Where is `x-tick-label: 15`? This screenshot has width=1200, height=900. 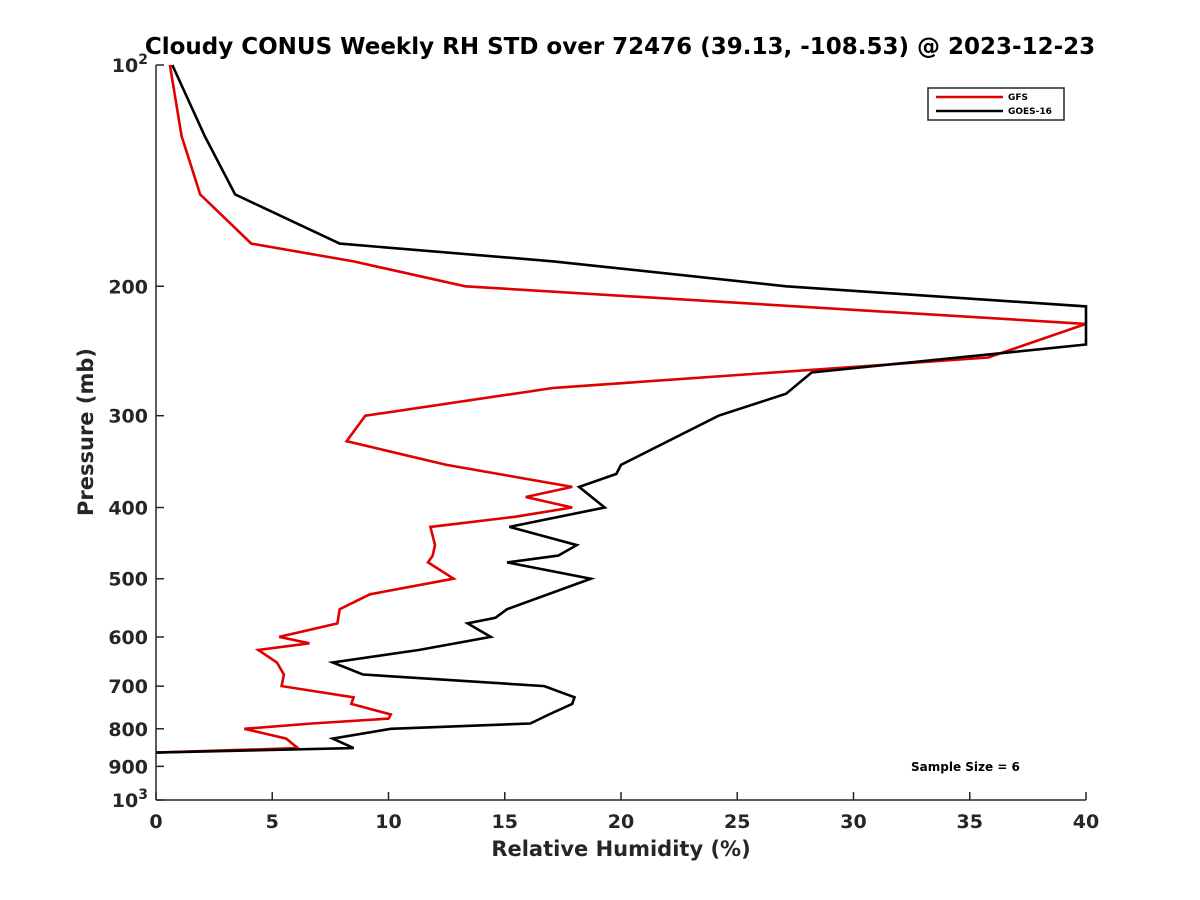
x-tick-label: 15 is located at coordinates (505, 822).